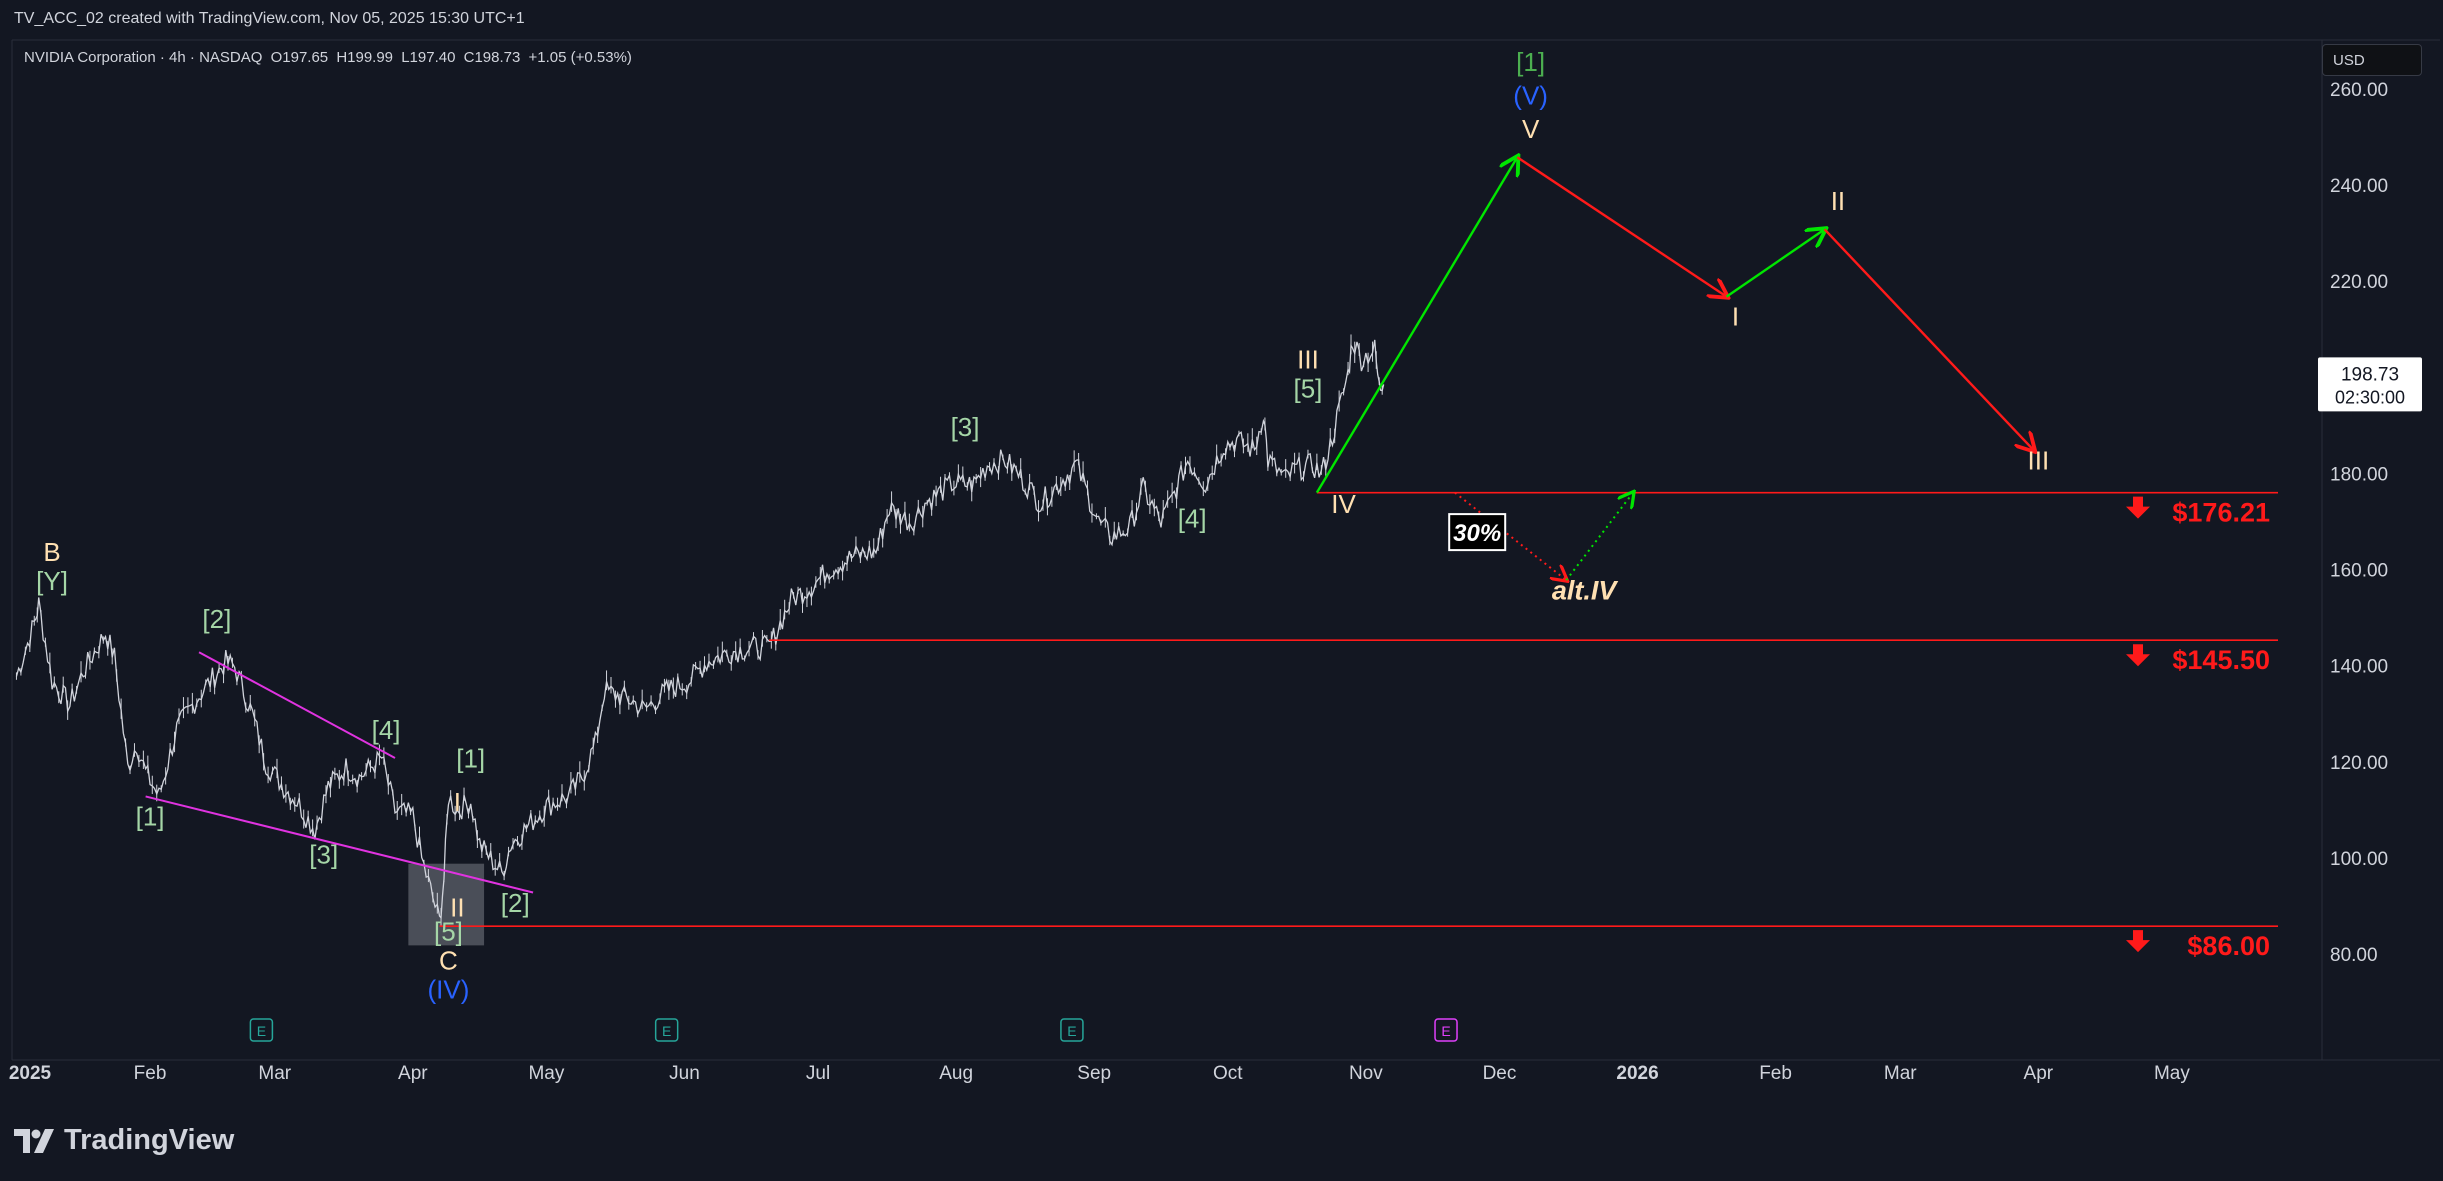 The height and width of the screenshot is (1181, 2443). Describe the element at coordinates (2359, 186) in the screenshot. I see `y-tick-label: 240.00` at that location.